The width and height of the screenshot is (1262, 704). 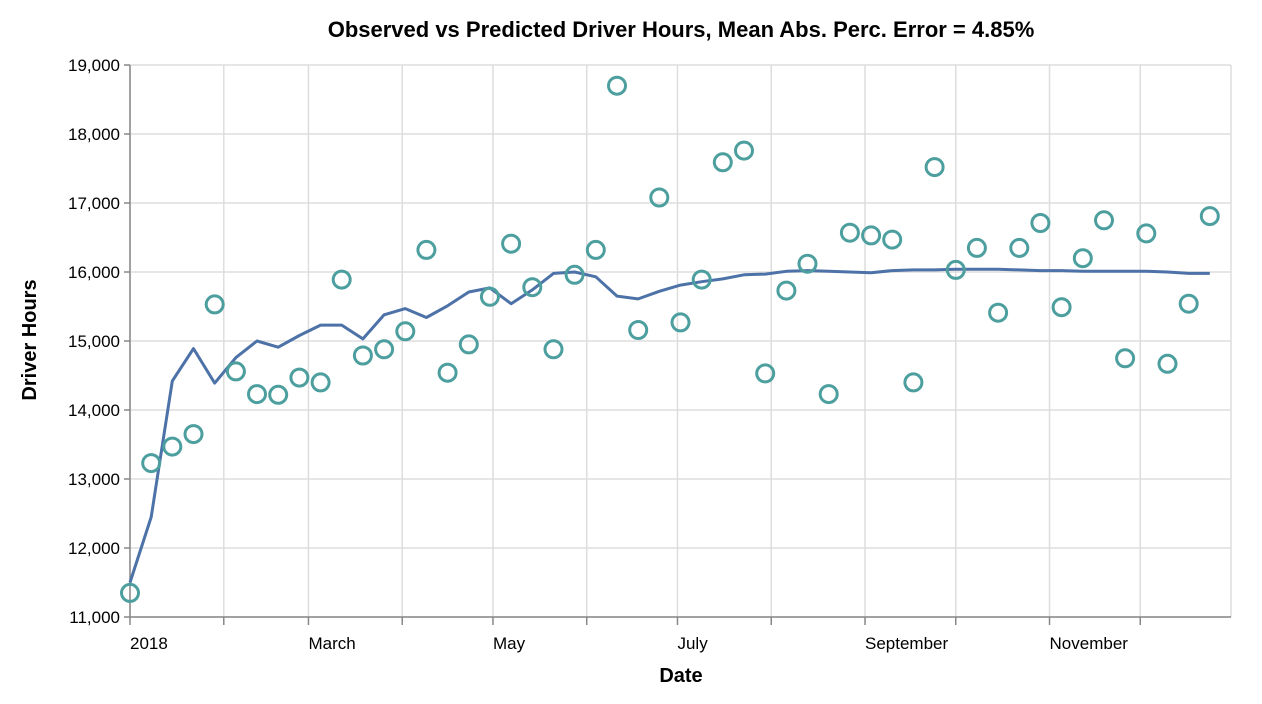 What do you see at coordinates (94, 548) in the screenshot?
I see `y-tick-label: 12,000` at bounding box center [94, 548].